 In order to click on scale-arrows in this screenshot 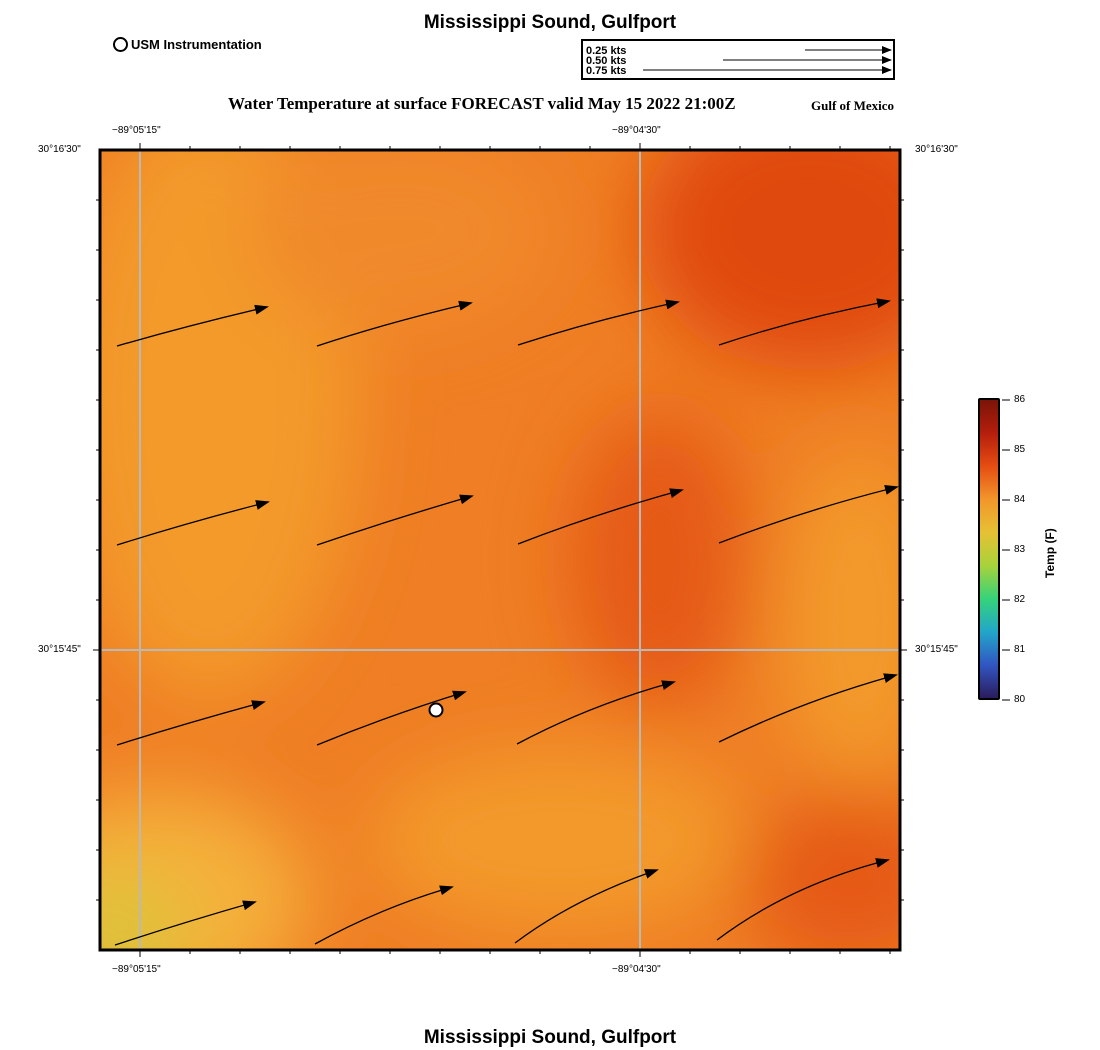, I will do `click(767, 60)`.